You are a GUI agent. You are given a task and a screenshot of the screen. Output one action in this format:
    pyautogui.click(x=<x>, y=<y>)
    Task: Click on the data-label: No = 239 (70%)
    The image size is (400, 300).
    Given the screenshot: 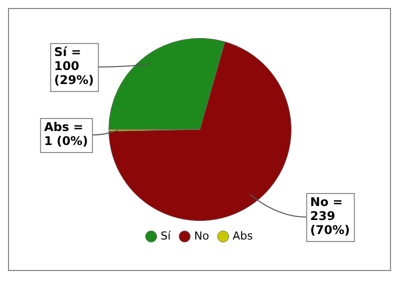 What is the action you would take?
    pyautogui.click(x=330, y=216)
    